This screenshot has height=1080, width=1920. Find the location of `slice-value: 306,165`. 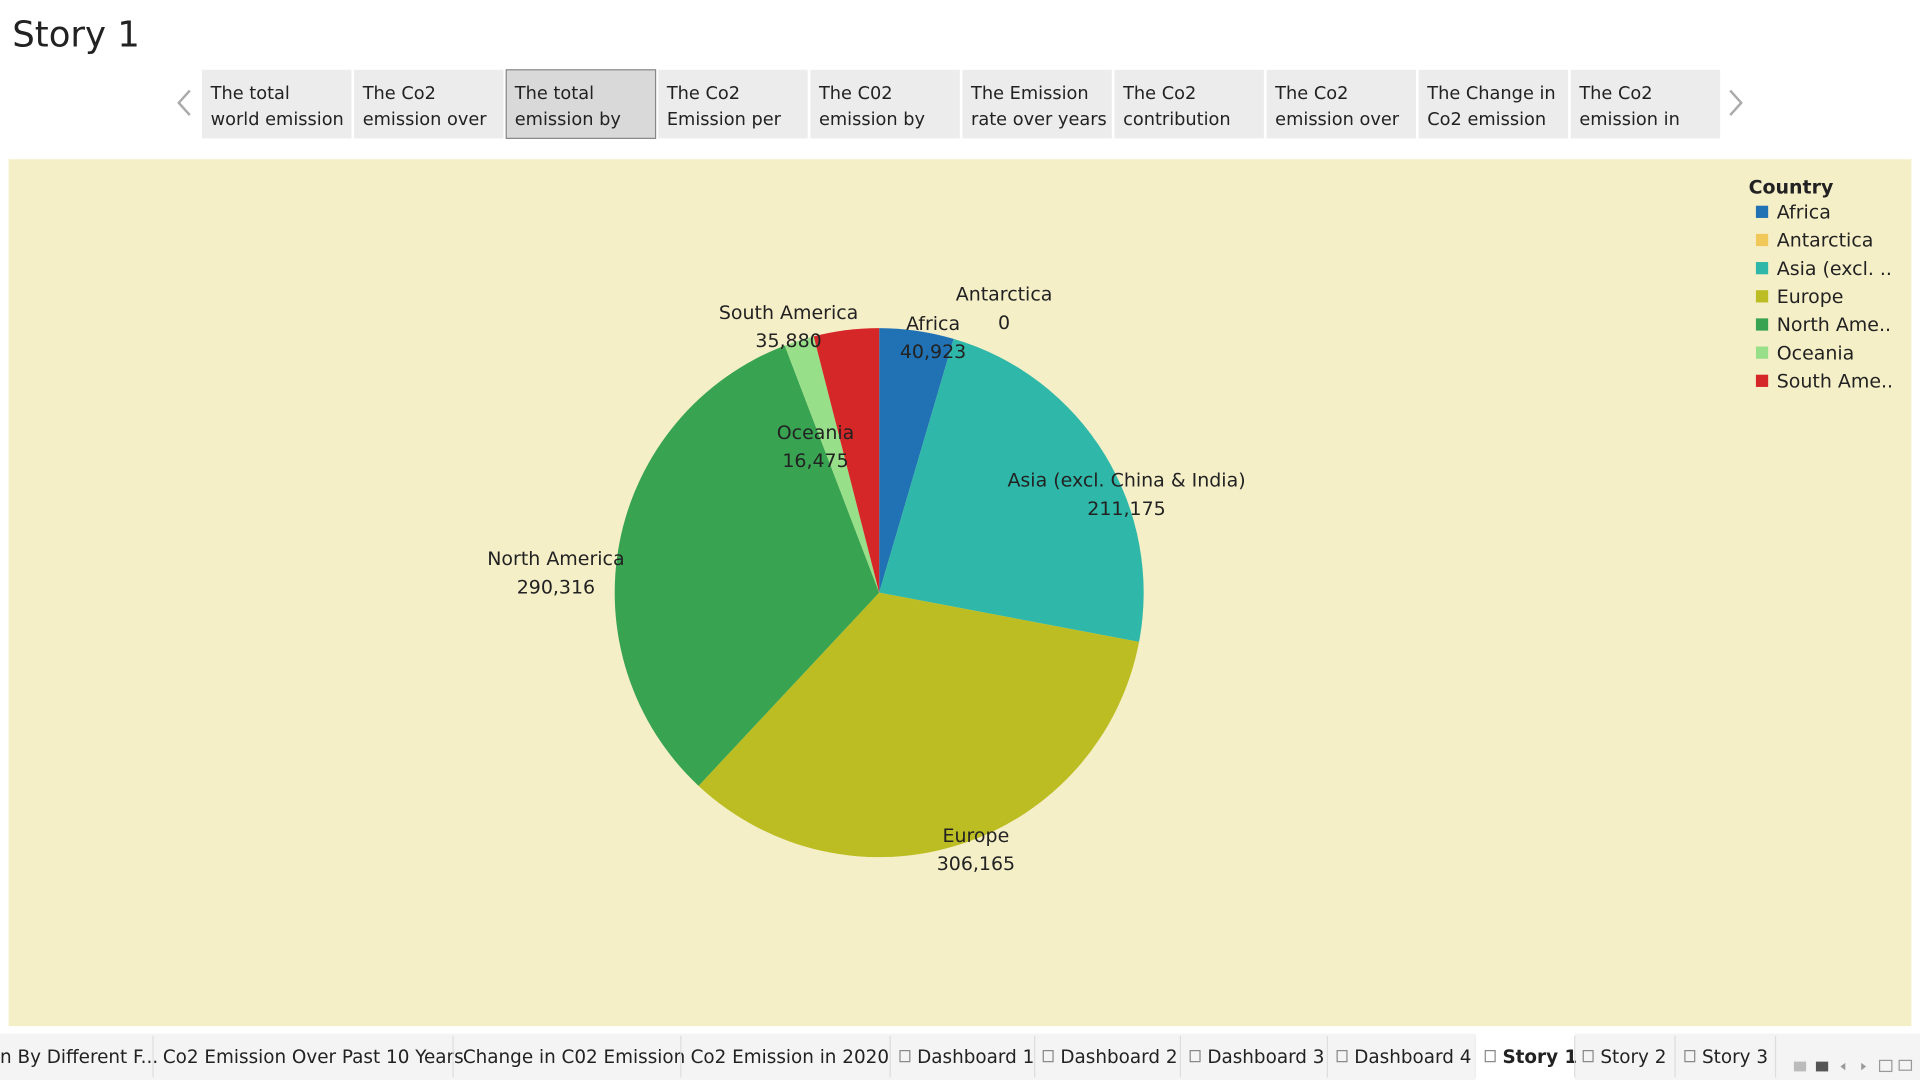

slice-value: 306,165 is located at coordinates (976, 864).